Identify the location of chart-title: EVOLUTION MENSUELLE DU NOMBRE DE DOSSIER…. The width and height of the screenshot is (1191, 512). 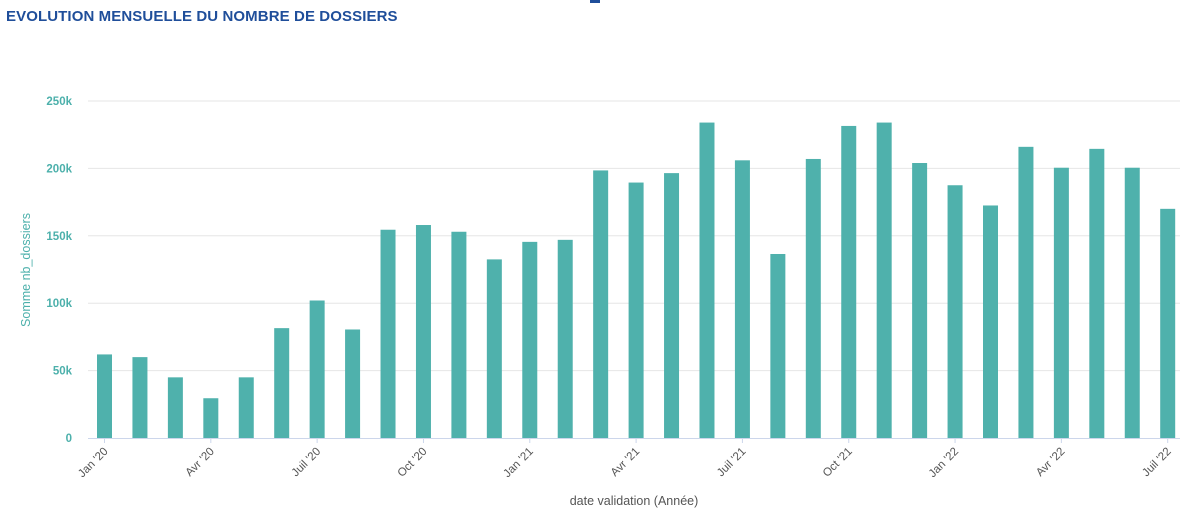
(202, 16).